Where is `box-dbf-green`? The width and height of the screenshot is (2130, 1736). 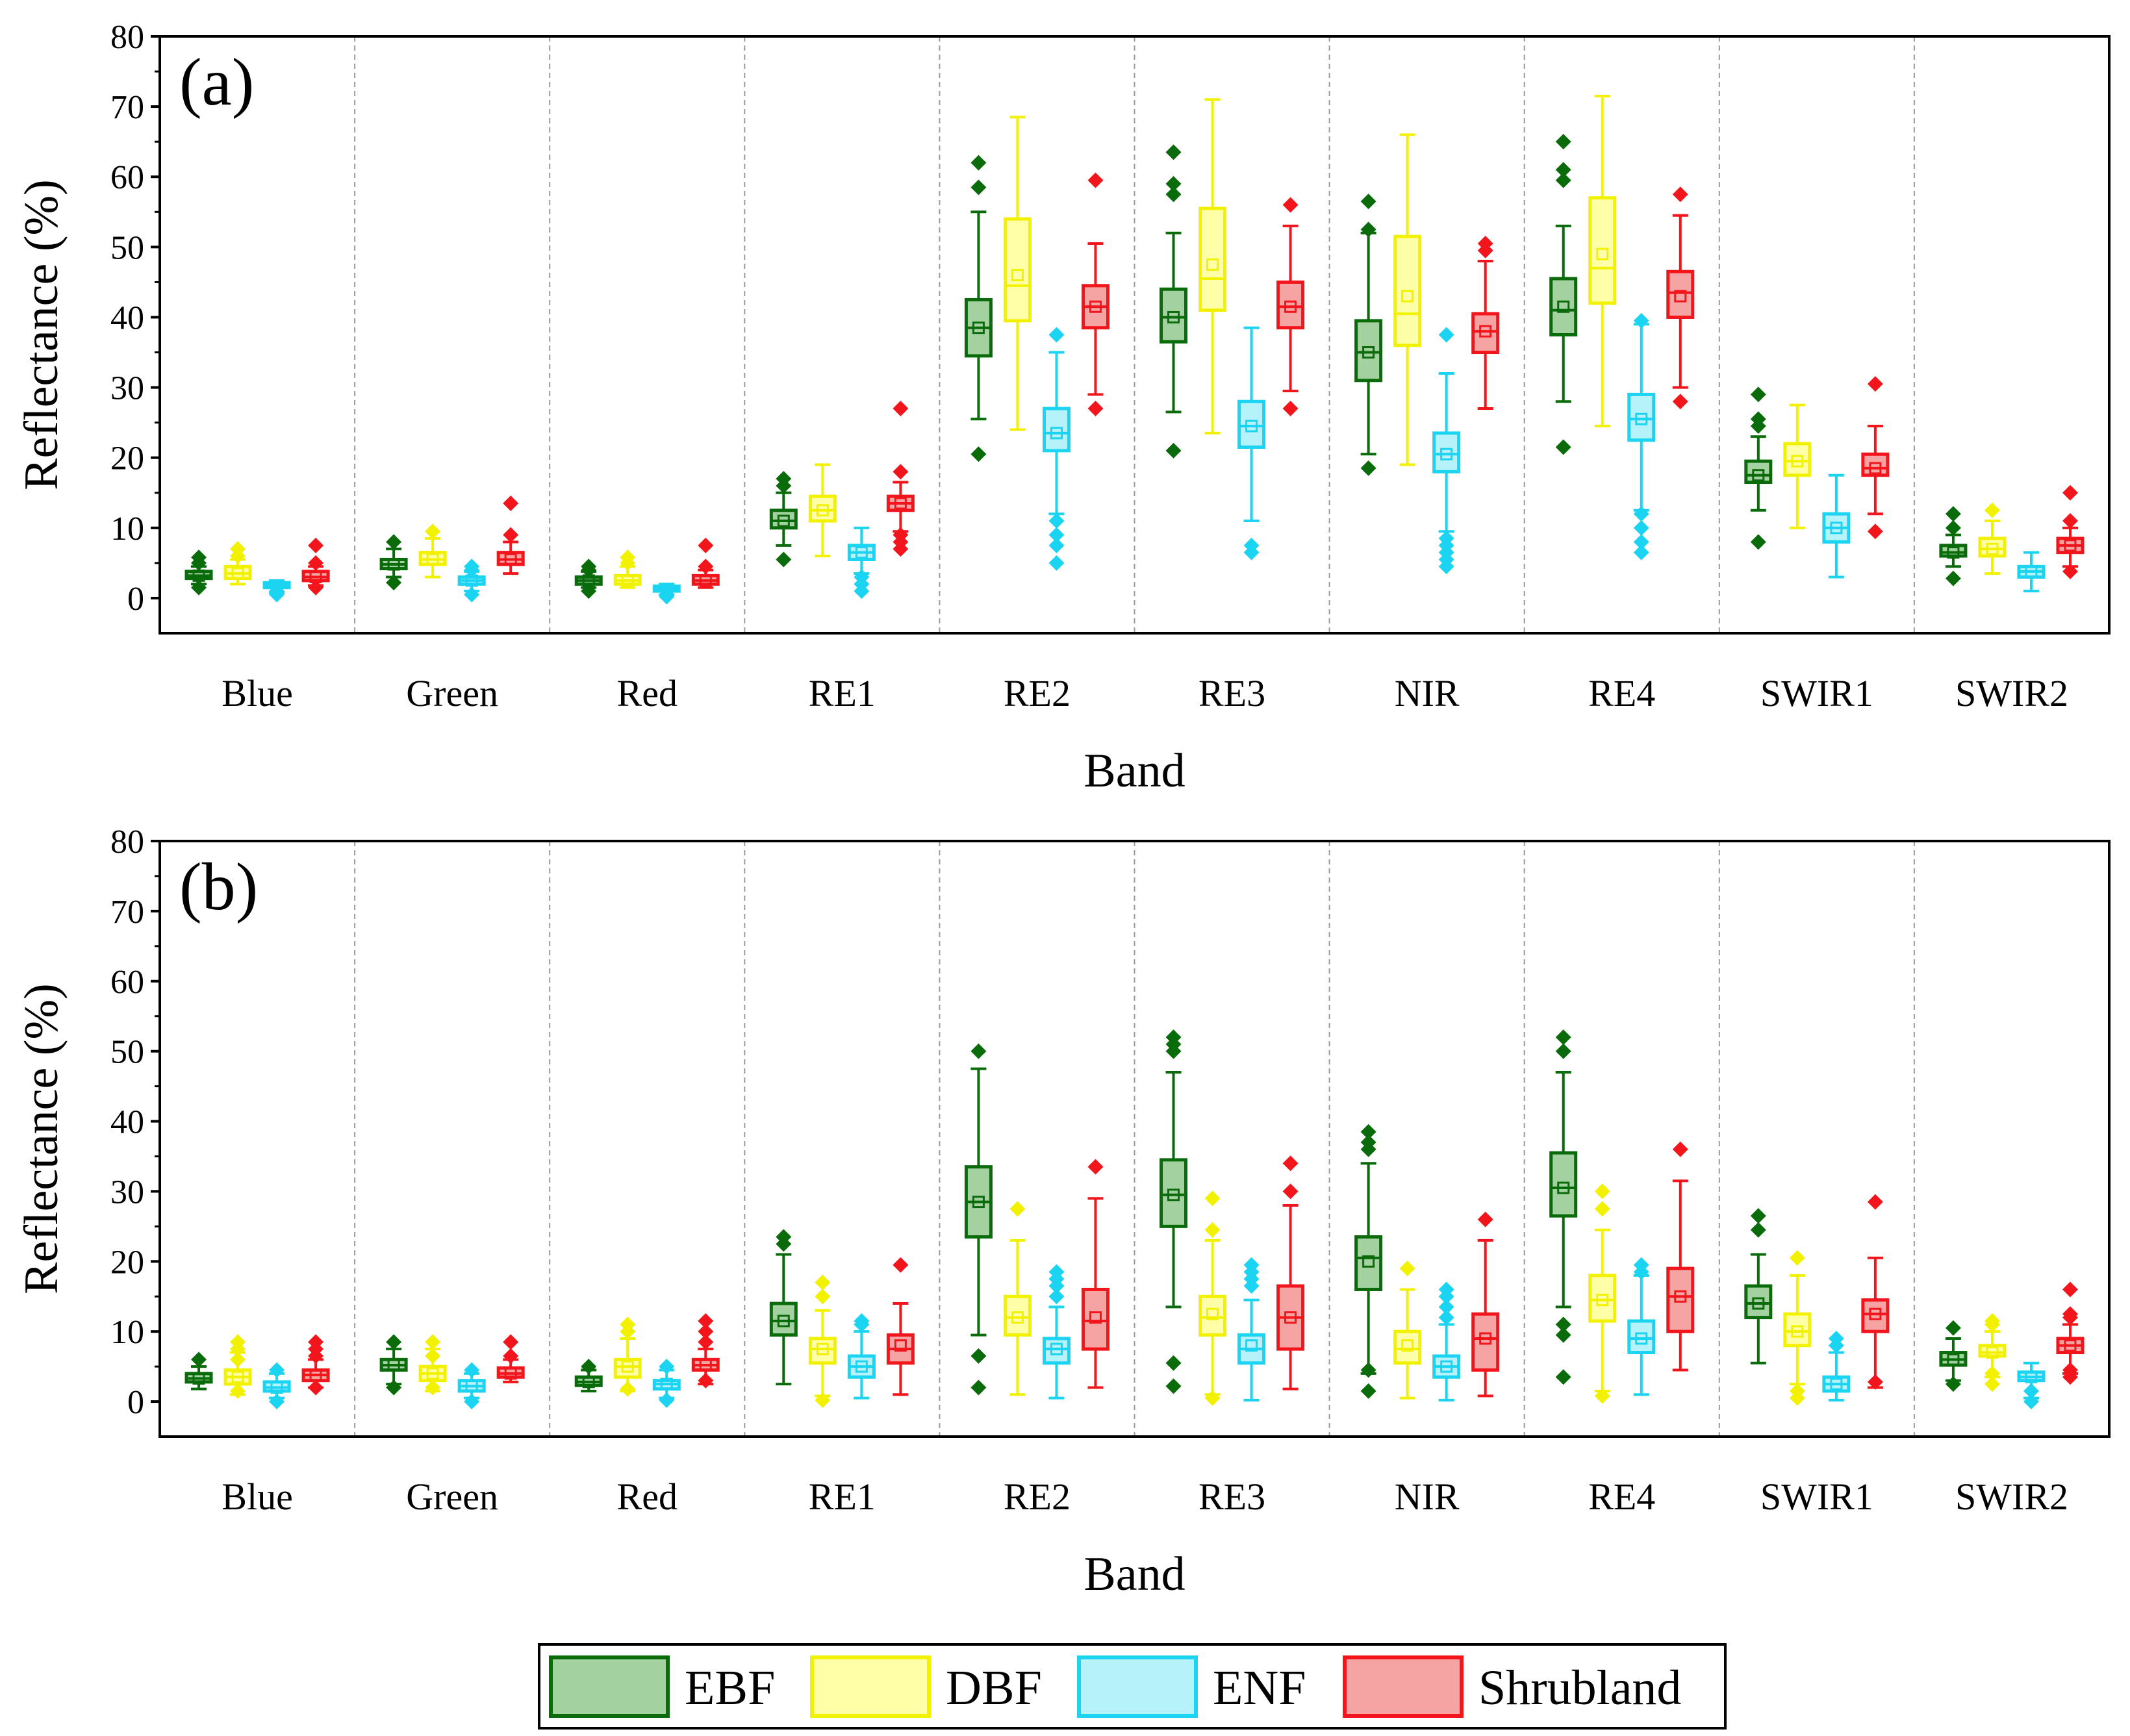 box-dbf-green is located at coordinates (432, 1365).